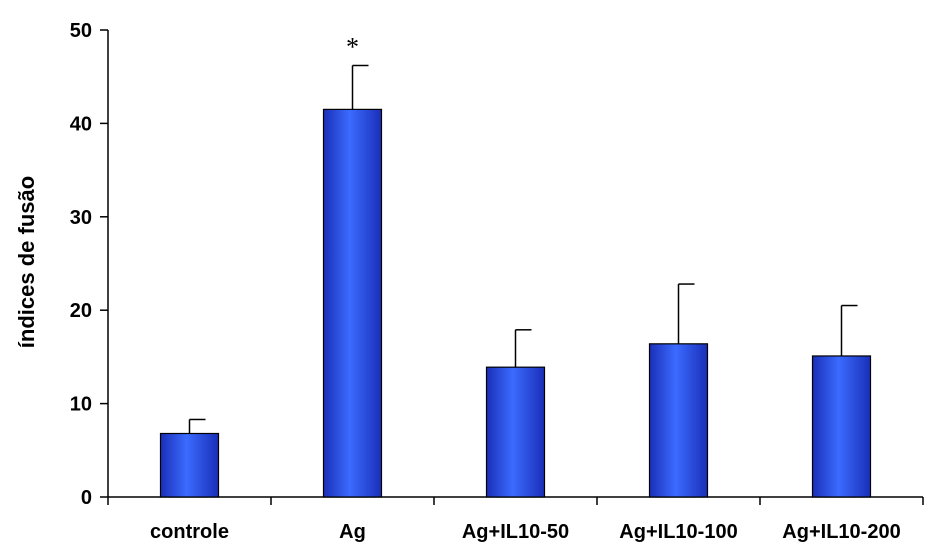 The height and width of the screenshot is (545, 933). Describe the element at coordinates (515, 532) in the screenshot. I see `x-category-label: Ag+IL10-50` at that location.